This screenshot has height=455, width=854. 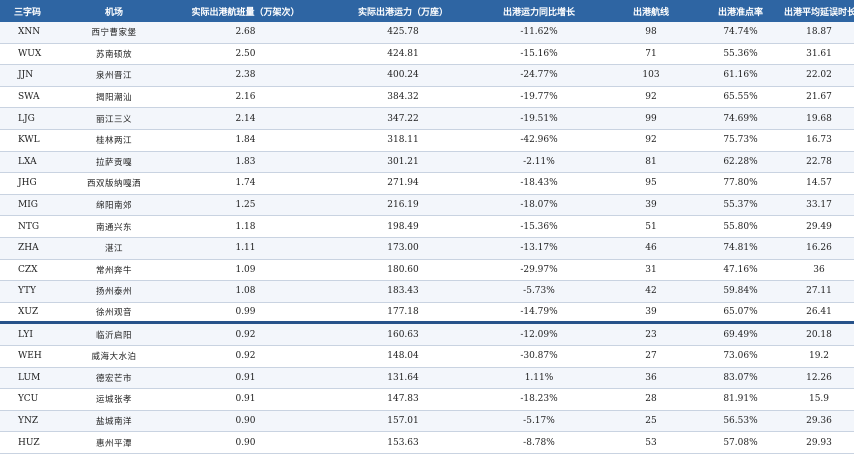 I want to click on cell-airport: 常州奔牛, so click(x=113, y=270).